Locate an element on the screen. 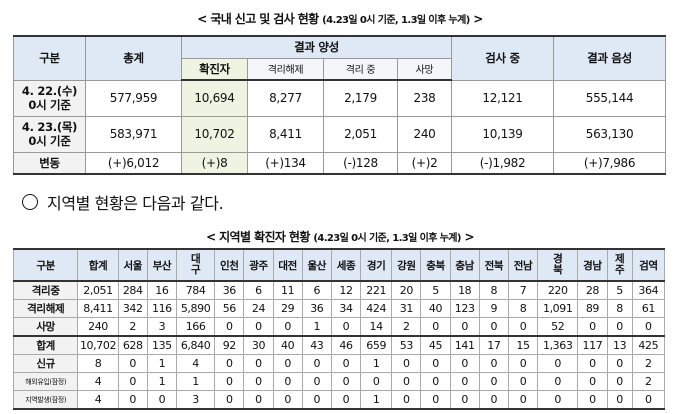 The image size is (680, 414). cell-value: 9 is located at coordinates (493, 308).